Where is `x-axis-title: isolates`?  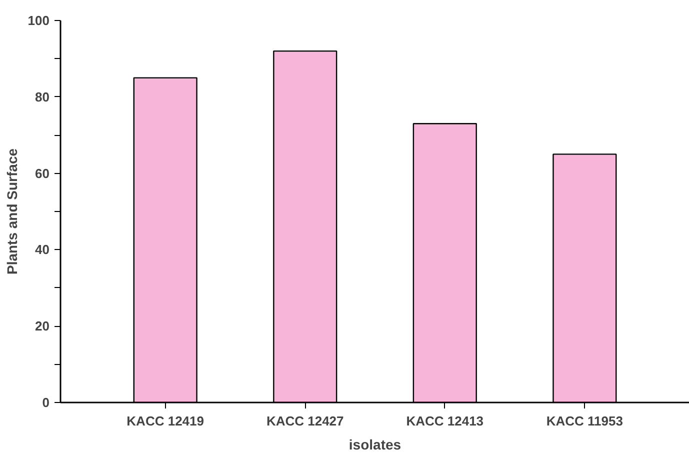 x-axis-title: isolates is located at coordinates (375, 444).